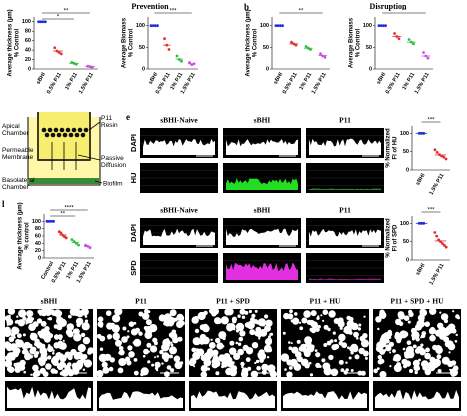  Describe the element at coordinates (133, 143) in the screenshot. I see `row-label: DAPI` at that location.